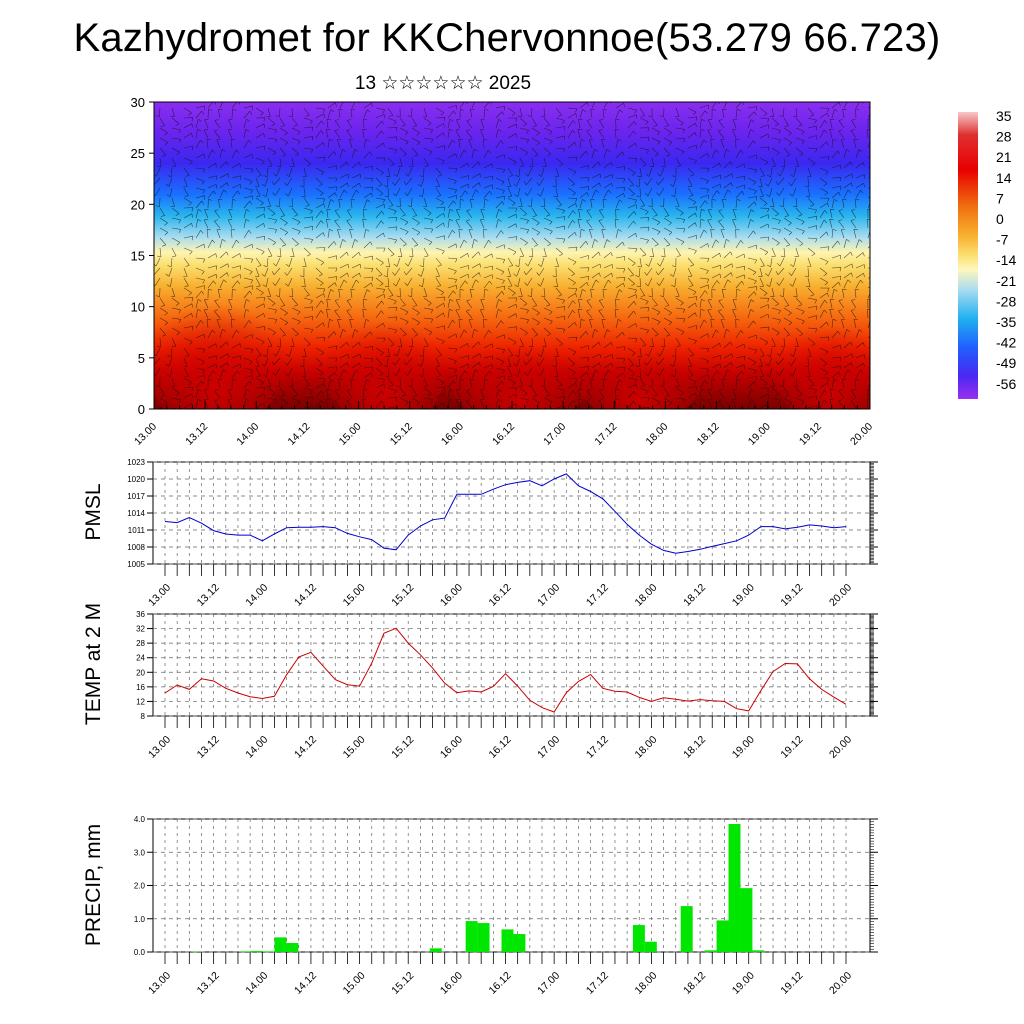 The image size is (1024, 1024). Describe the element at coordinates (443, 83) in the screenshot. I see `page-subtitle: 13 ☆☆☆☆☆☆ 2025` at that location.